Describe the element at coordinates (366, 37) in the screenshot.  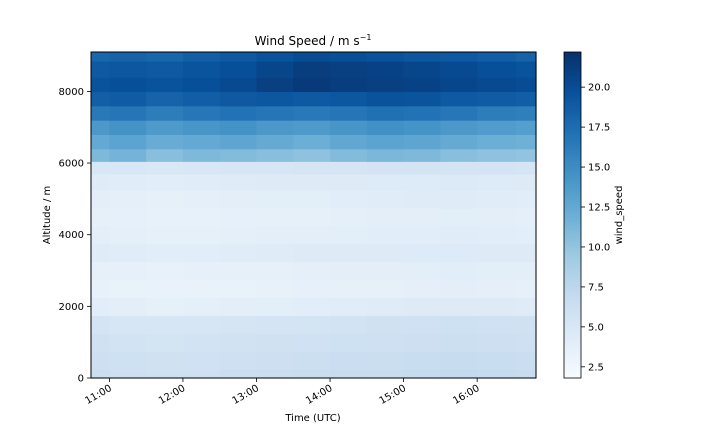
I see `title-superscript: −1` at that location.